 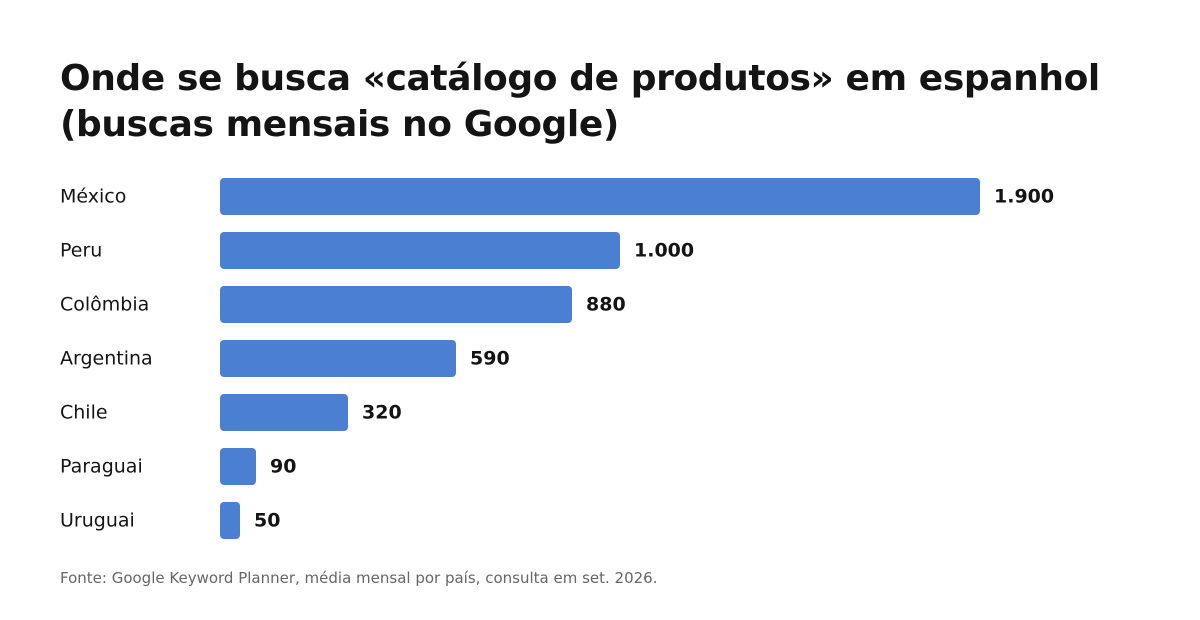 I want to click on chart-title-line-2: (buscas mensais no Google), so click(x=339, y=124).